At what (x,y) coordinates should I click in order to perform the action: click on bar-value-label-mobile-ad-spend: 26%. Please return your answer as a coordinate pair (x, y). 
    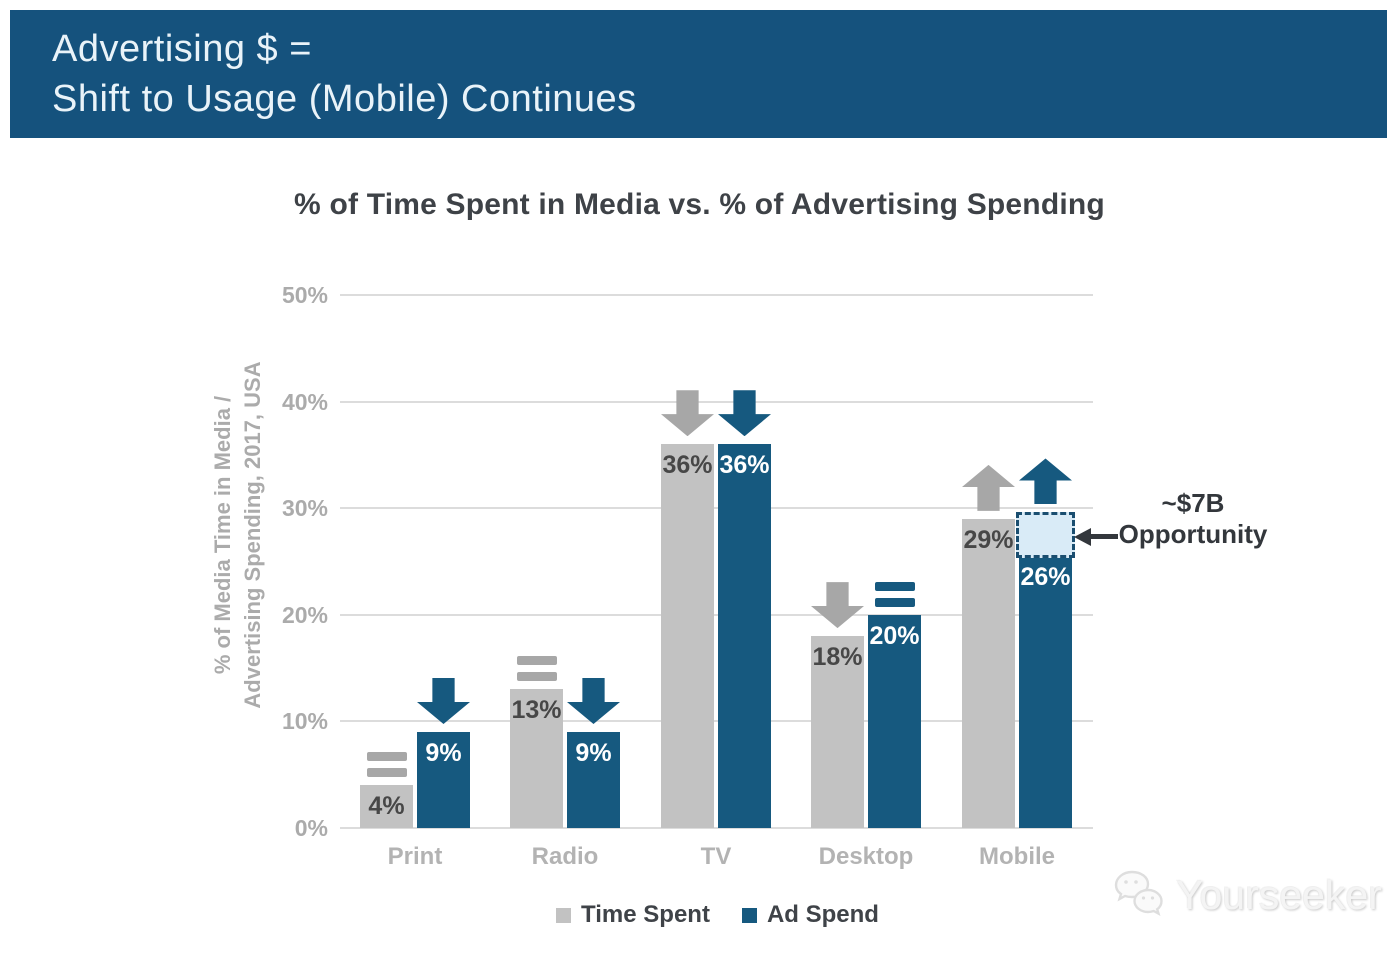
    Looking at the image, I should click on (1045, 576).